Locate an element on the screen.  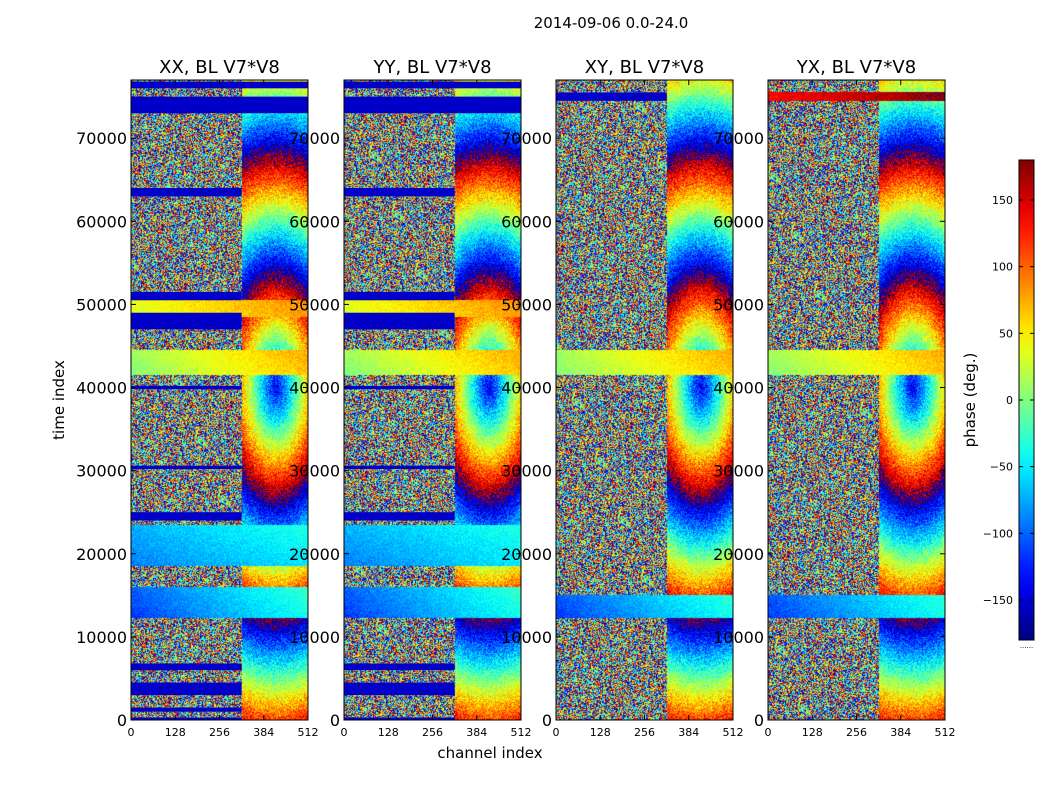
colorbar-tick-label: −150 is located at coordinates (998, 600).